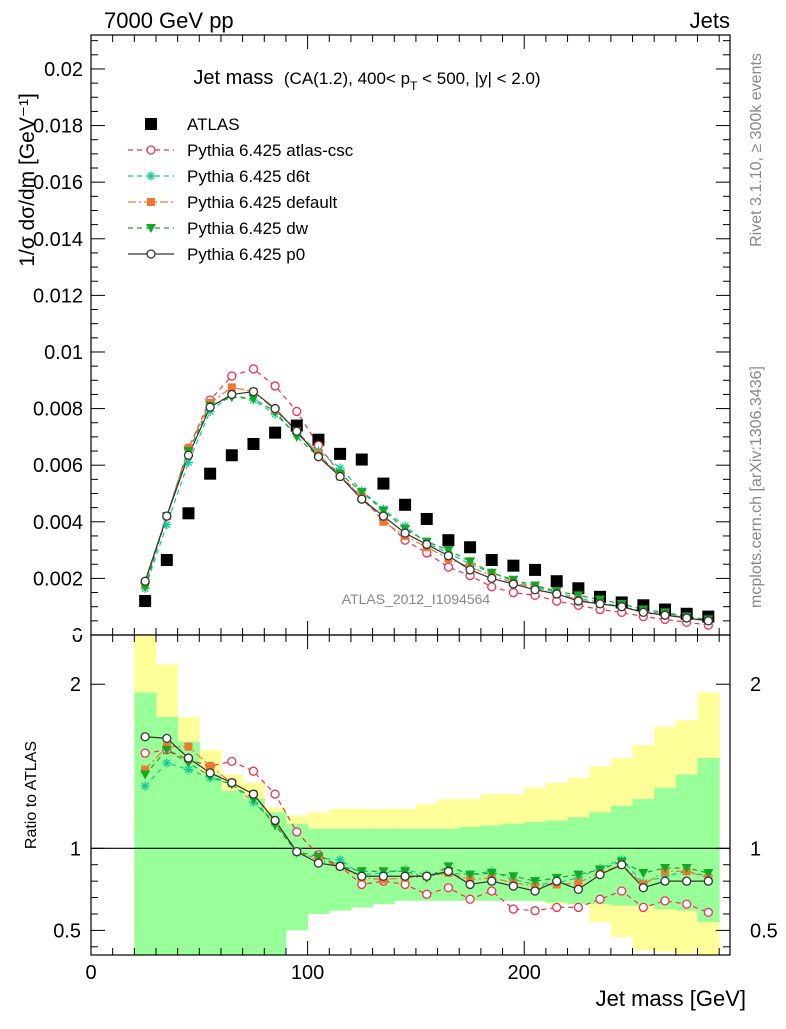  Describe the element at coordinates (248, 228) in the screenshot. I see `legend-label: Pythia 6.425 dw` at that location.